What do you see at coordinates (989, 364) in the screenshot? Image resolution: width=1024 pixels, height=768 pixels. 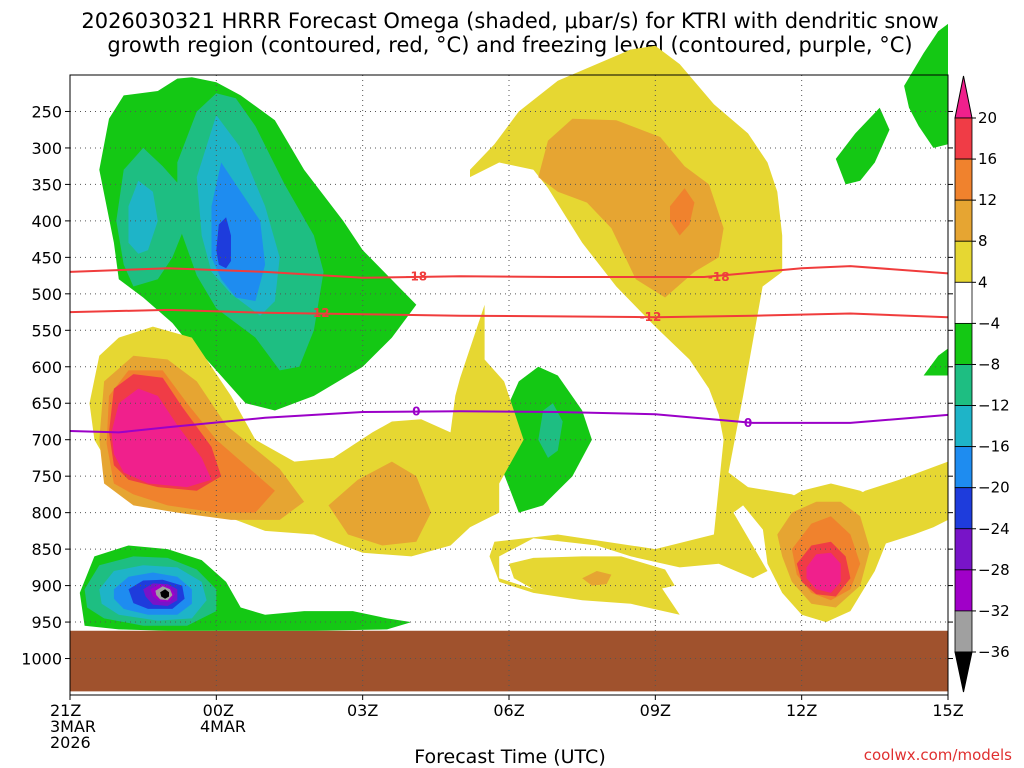 I see `colorbar-label-−8: −8` at bounding box center [989, 364].